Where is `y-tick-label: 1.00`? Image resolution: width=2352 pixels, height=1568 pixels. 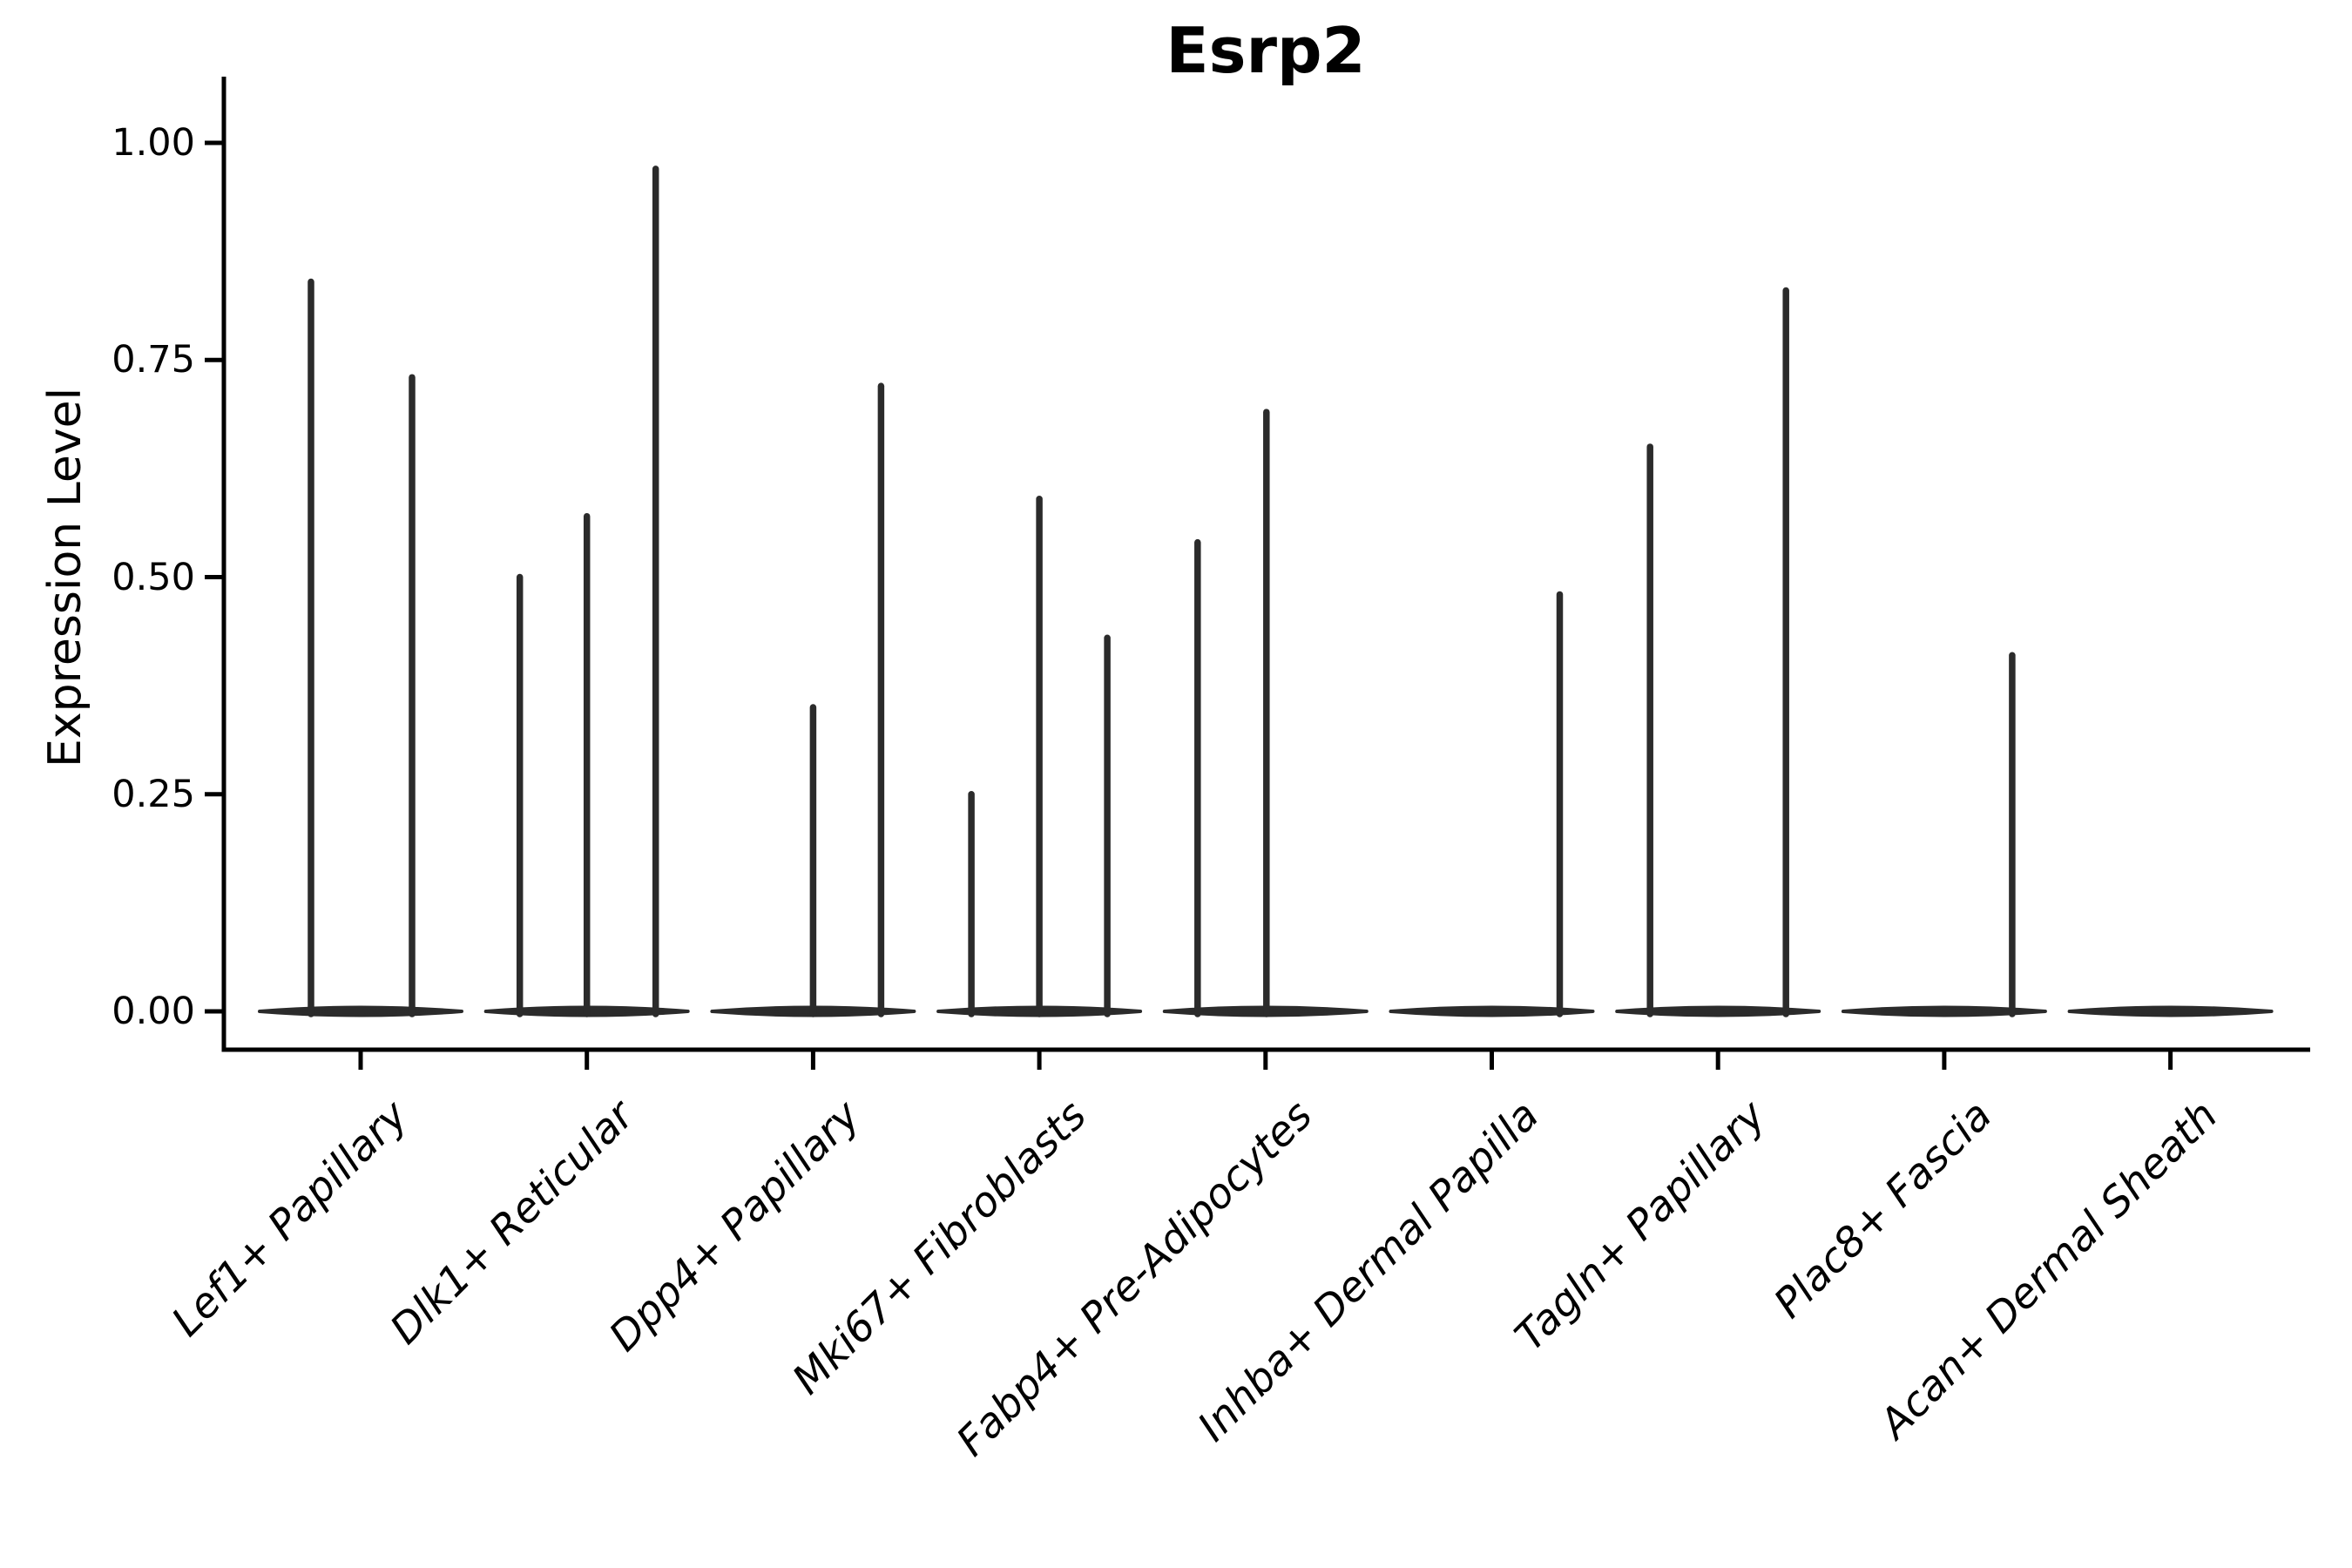 y-tick-label: 1.00 is located at coordinates (153, 143).